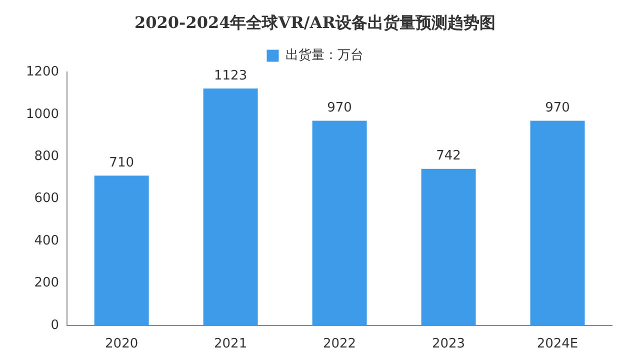  I want to click on y-tick-label: 800, so click(47, 156).